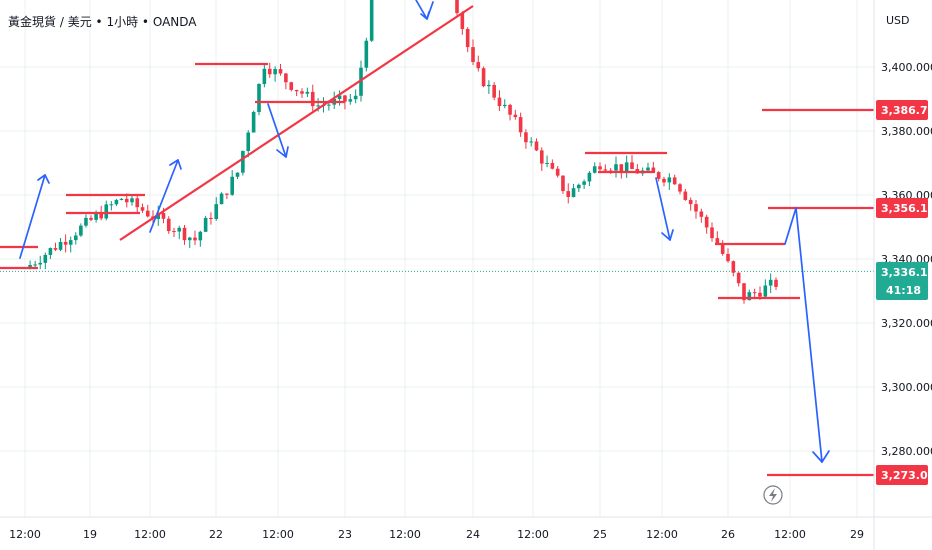 The height and width of the screenshot is (550, 932). Describe the element at coordinates (807, 335) in the screenshot. I see `projection-arrow` at that location.